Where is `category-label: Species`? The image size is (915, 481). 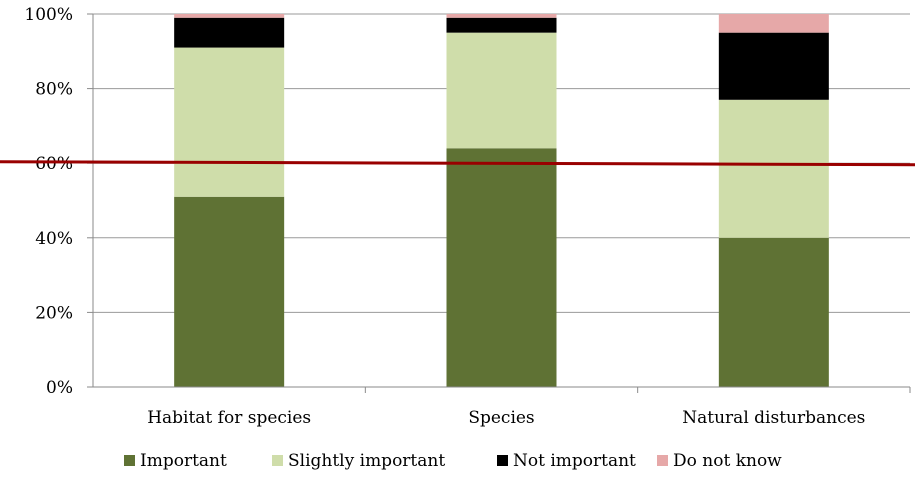 category-label: Species is located at coordinates (501, 418).